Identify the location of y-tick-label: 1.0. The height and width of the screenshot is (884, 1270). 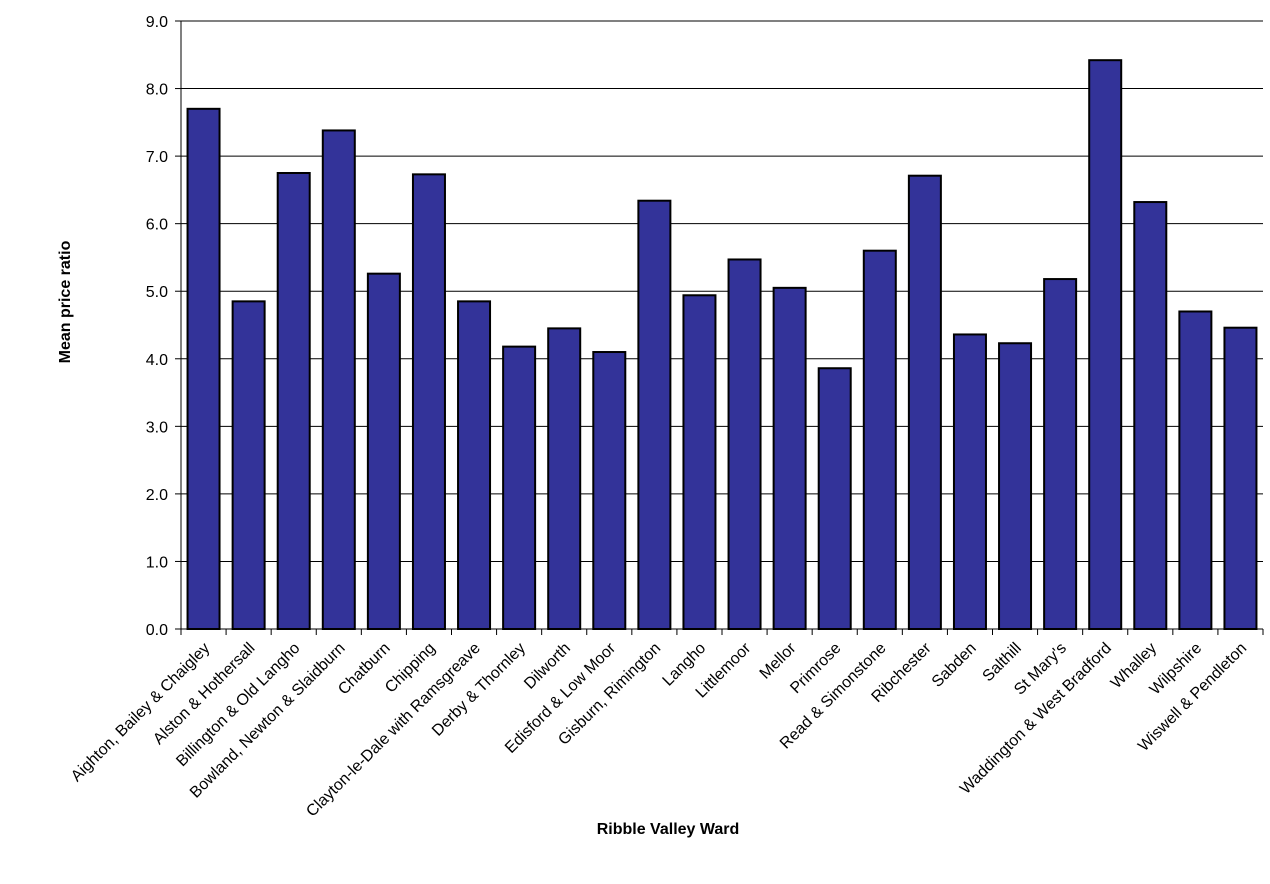
(157, 562).